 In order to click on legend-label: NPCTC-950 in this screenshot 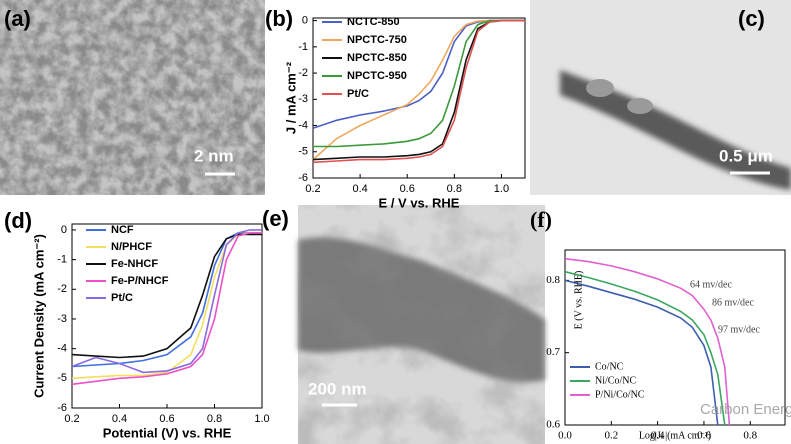, I will do `click(377, 76)`.